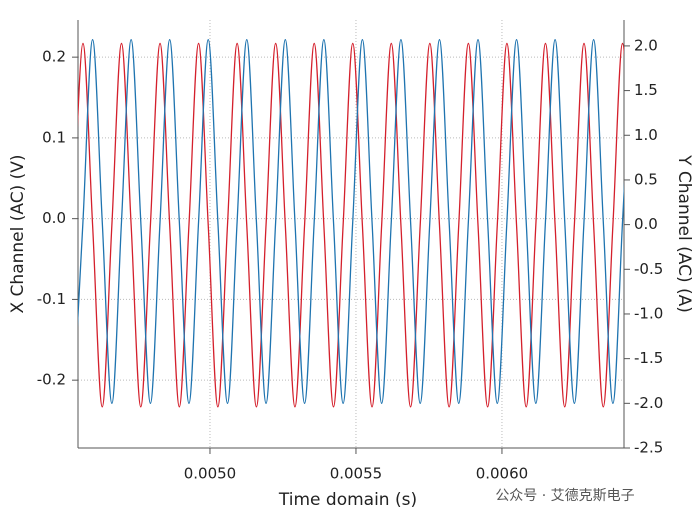 Image resolution: width=696 pixels, height=524 pixels. I want to click on y2-tick-label: 2.0, so click(646, 45).